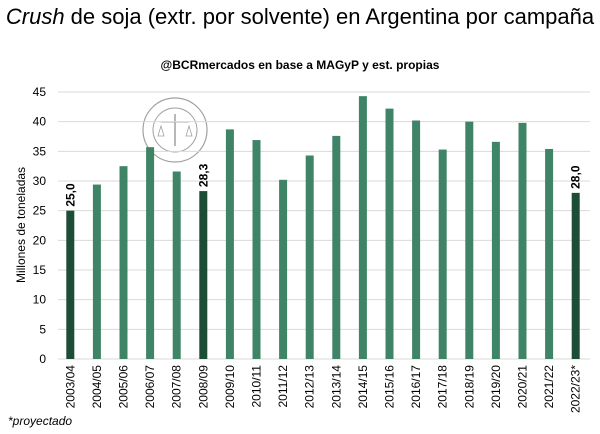  Describe the element at coordinates (40, 240) in the screenshot. I see `y-tick-label: 20` at that location.